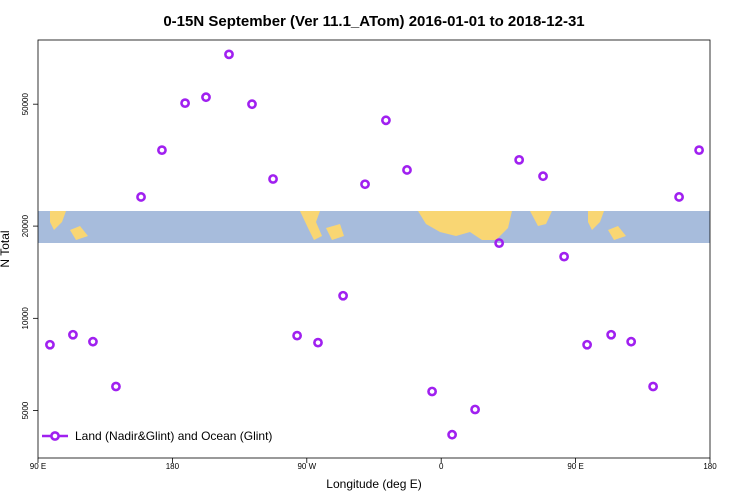 The width and height of the screenshot is (750, 500). What do you see at coordinates (25, 225) in the screenshot?
I see `y-tick-label: 20000` at bounding box center [25, 225].